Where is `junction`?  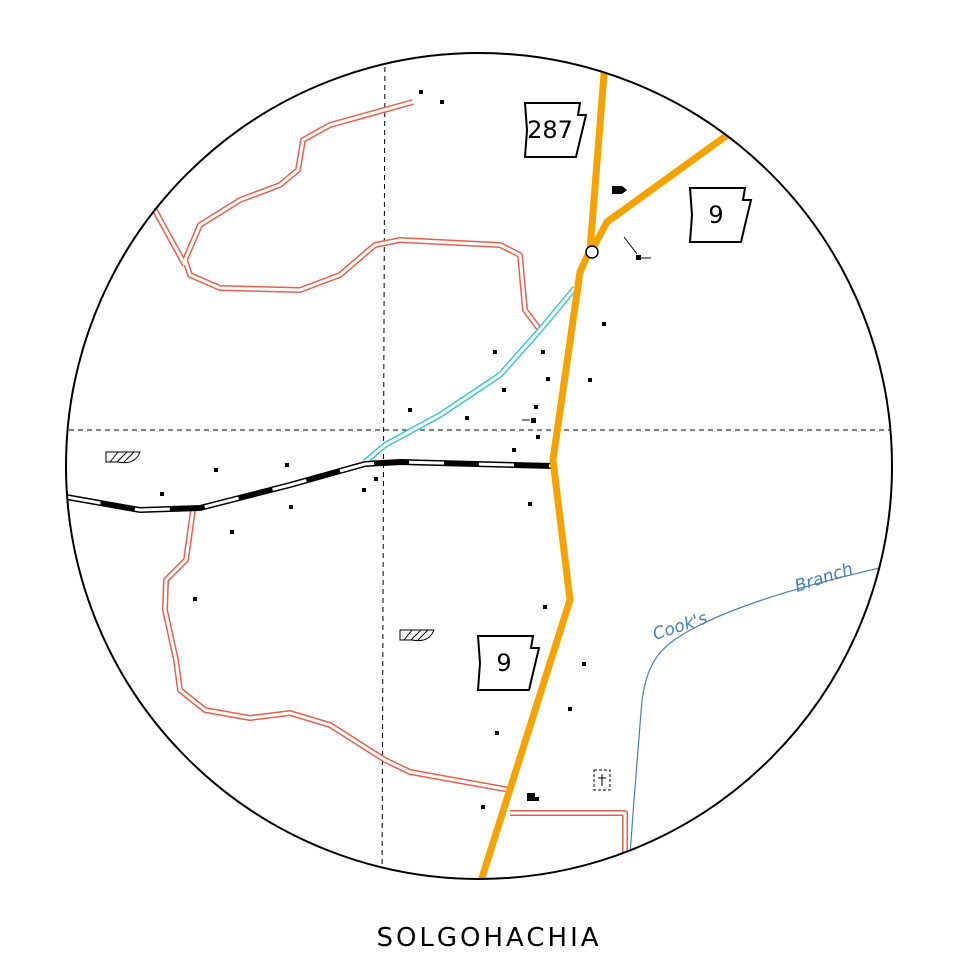 junction is located at coordinates (592, 252).